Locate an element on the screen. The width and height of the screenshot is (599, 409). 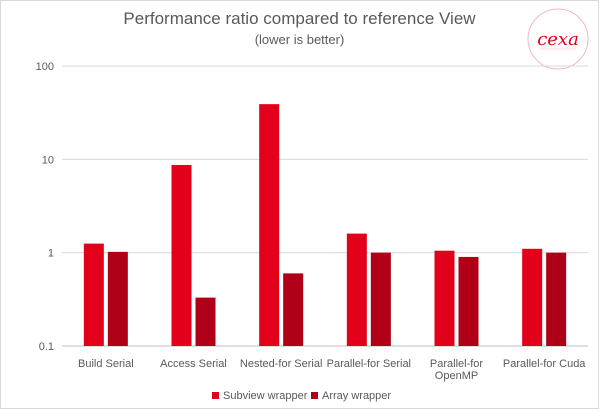
cexa-logo: cexa is located at coordinates (558, 39).